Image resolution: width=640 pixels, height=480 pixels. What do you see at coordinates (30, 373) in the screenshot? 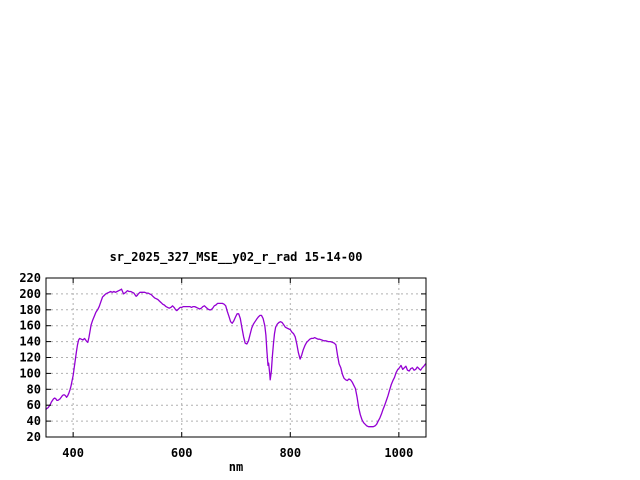
I see `y-tick-label: 100` at bounding box center [30, 373].